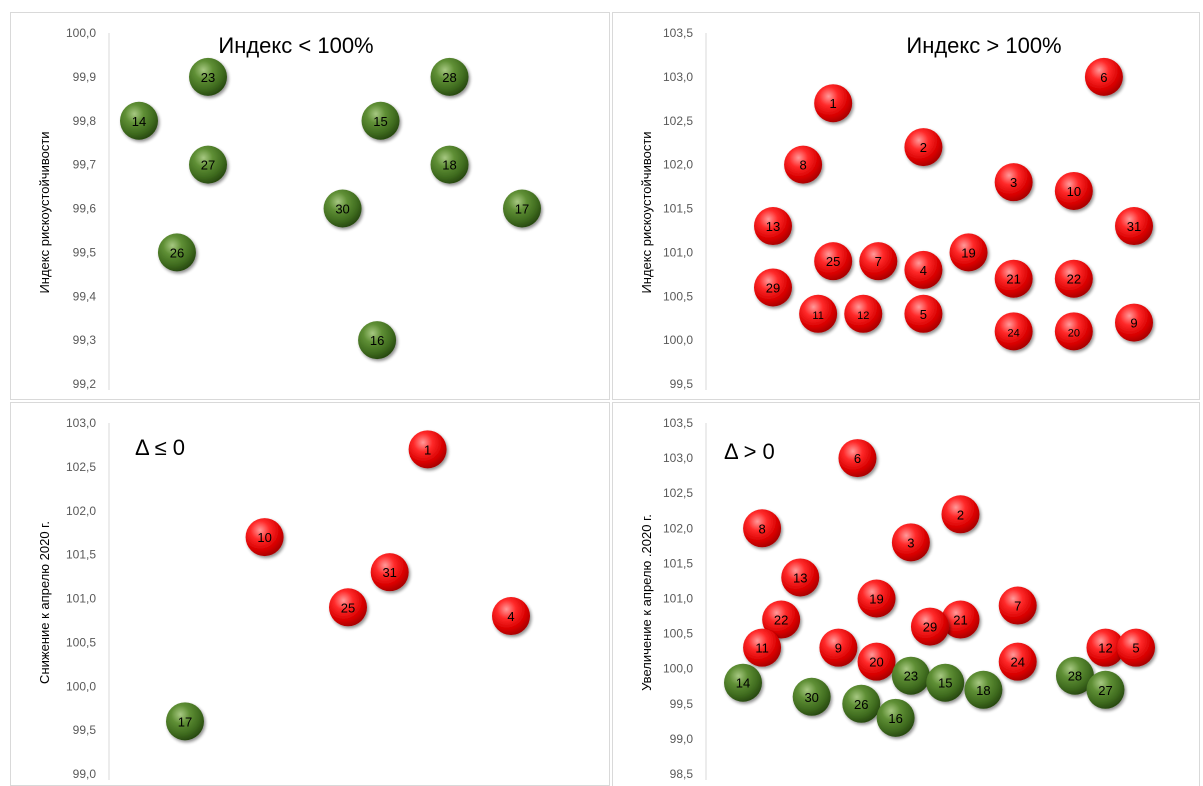  I want to click on point-label: 16, so click(377, 340).